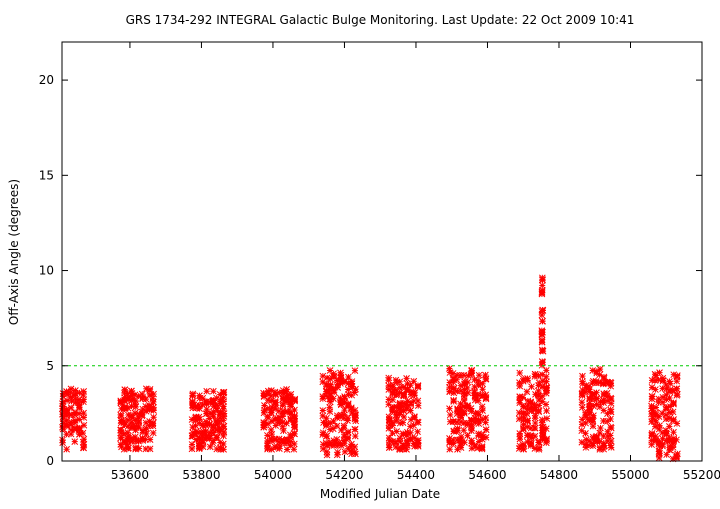 Image resolution: width=720 pixels, height=509 pixels. Describe the element at coordinates (201, 475) in the screenshot. I see `x-tick-label: 53800` at that location.